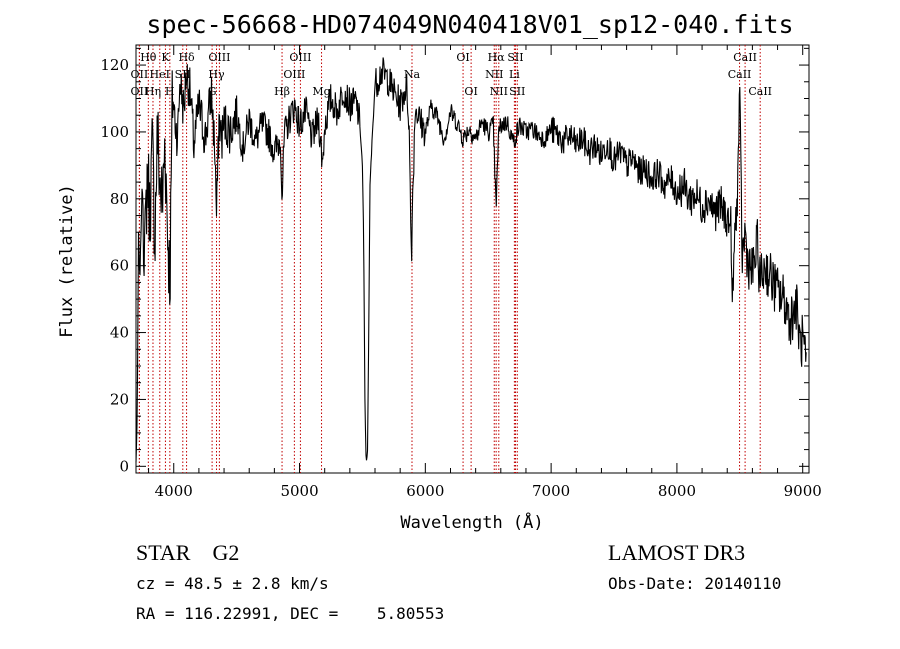 This screenshot has width=900, height=649. Describe the element at coordinates (290, 613) in the screenshot. I see `coordinates-text: RA = 116.22991, DEC = 5.80553` at that location.